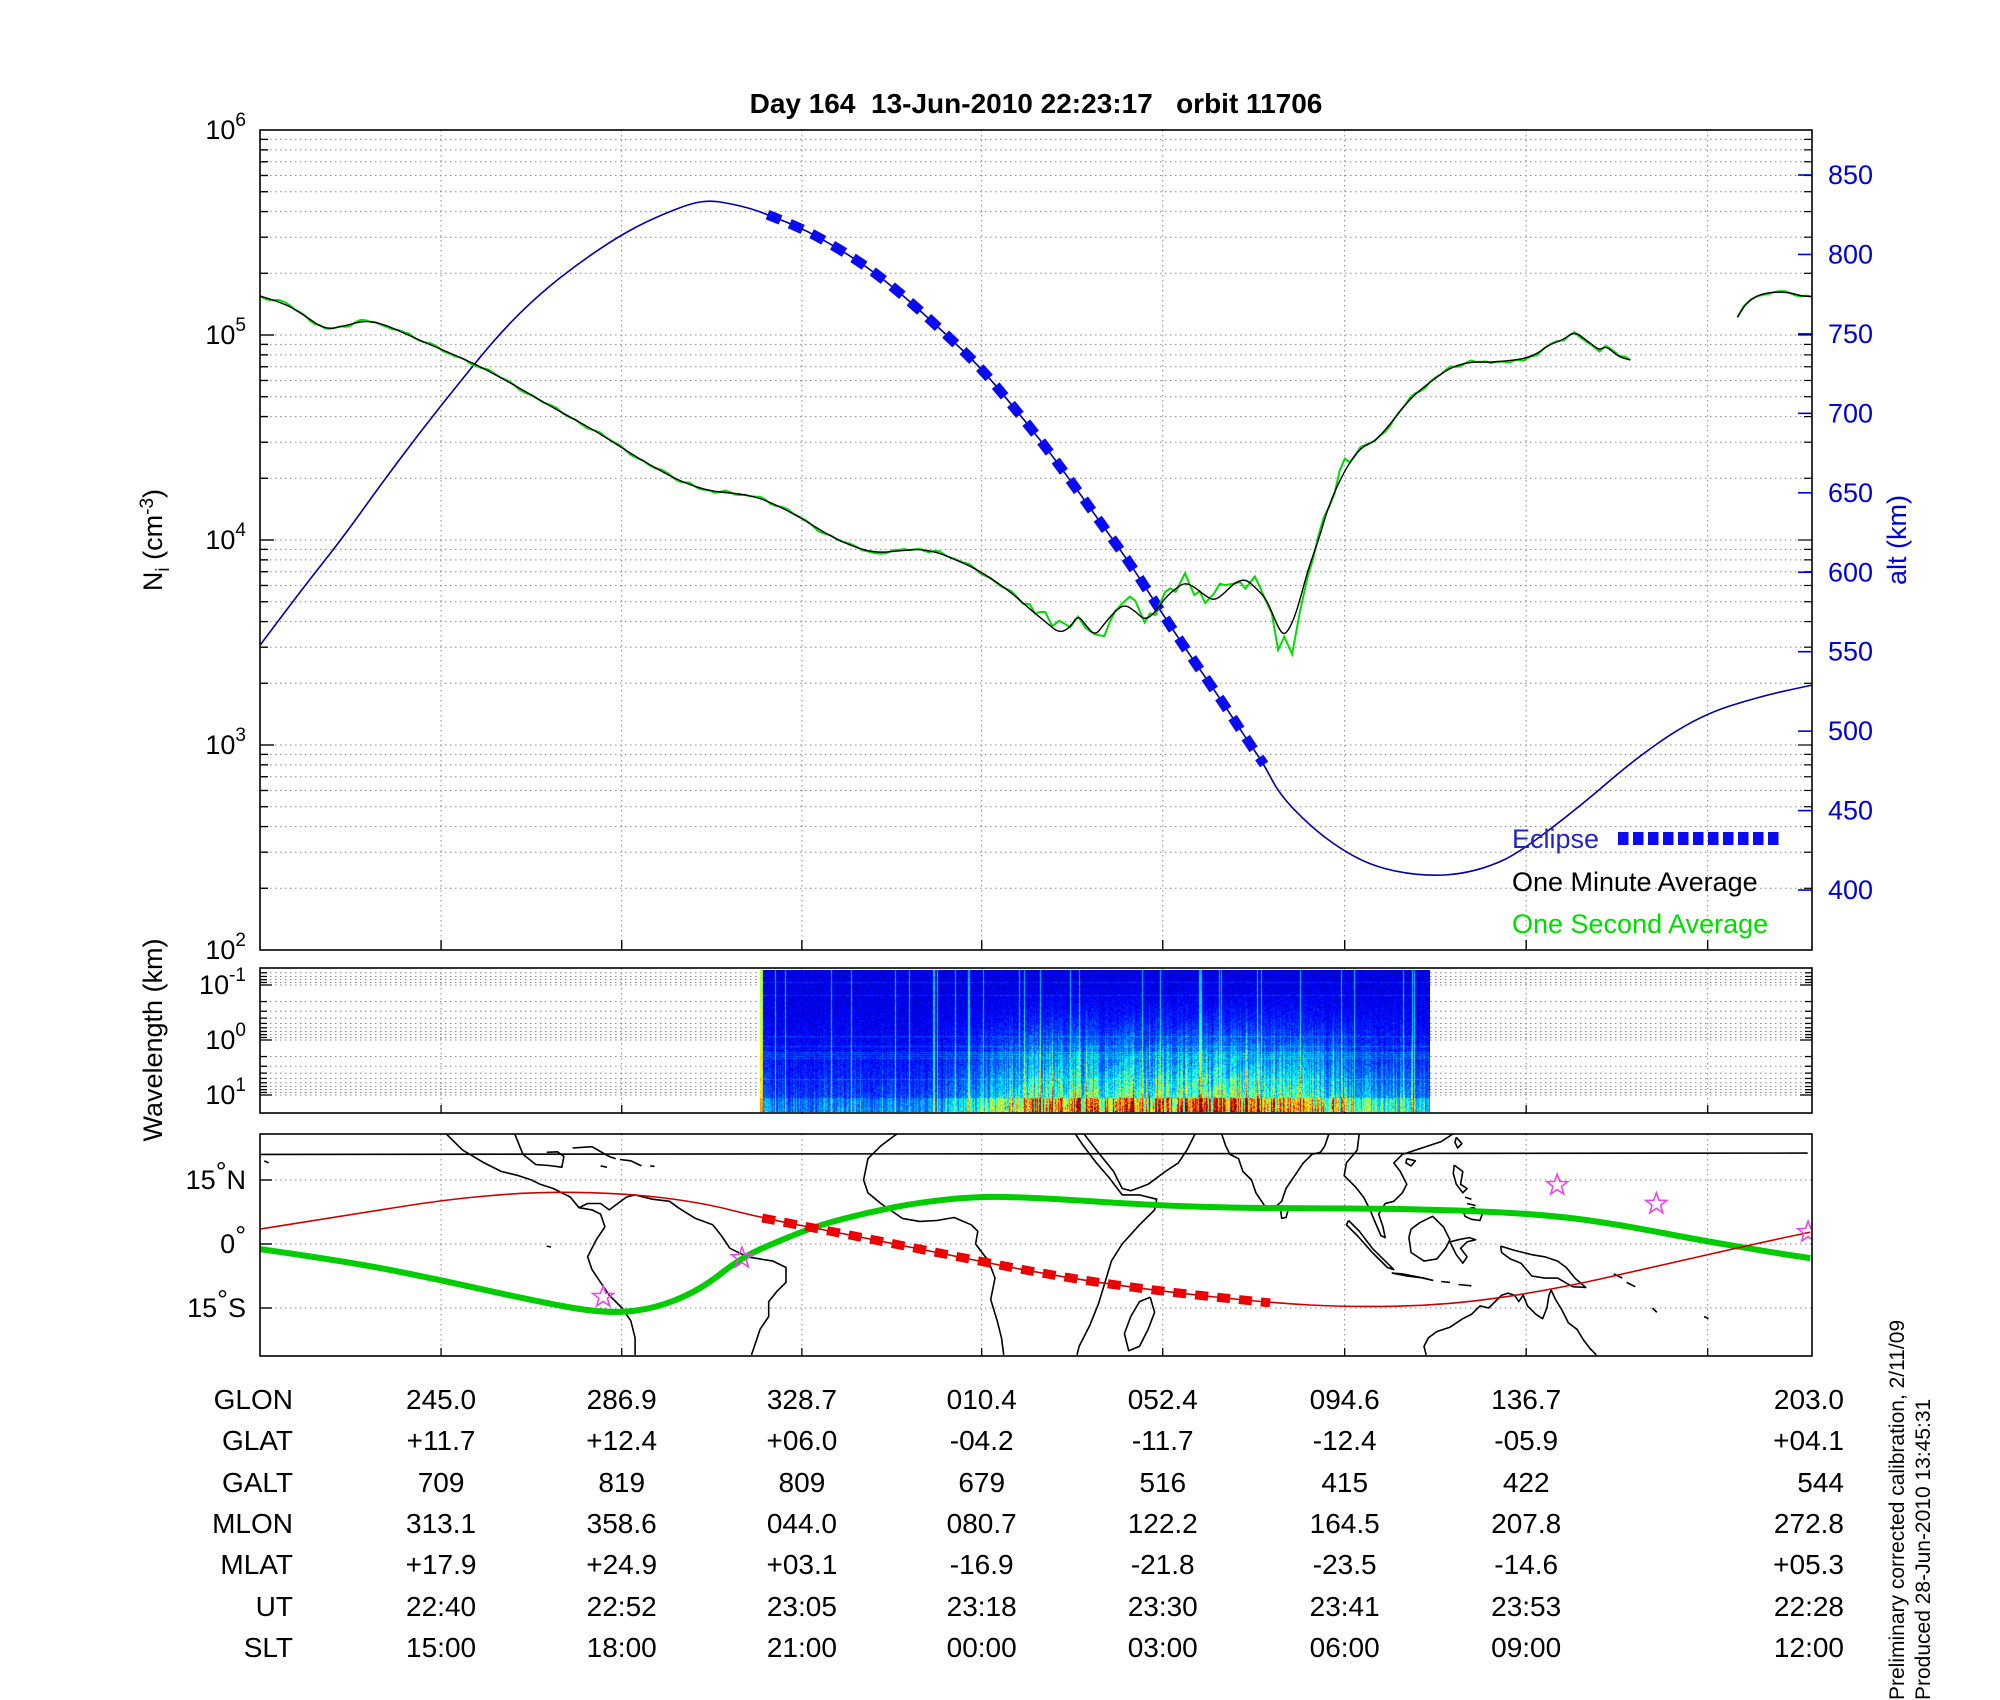  I want to click on table-cell-SLT-2: 21:00, so click(801, 1647).